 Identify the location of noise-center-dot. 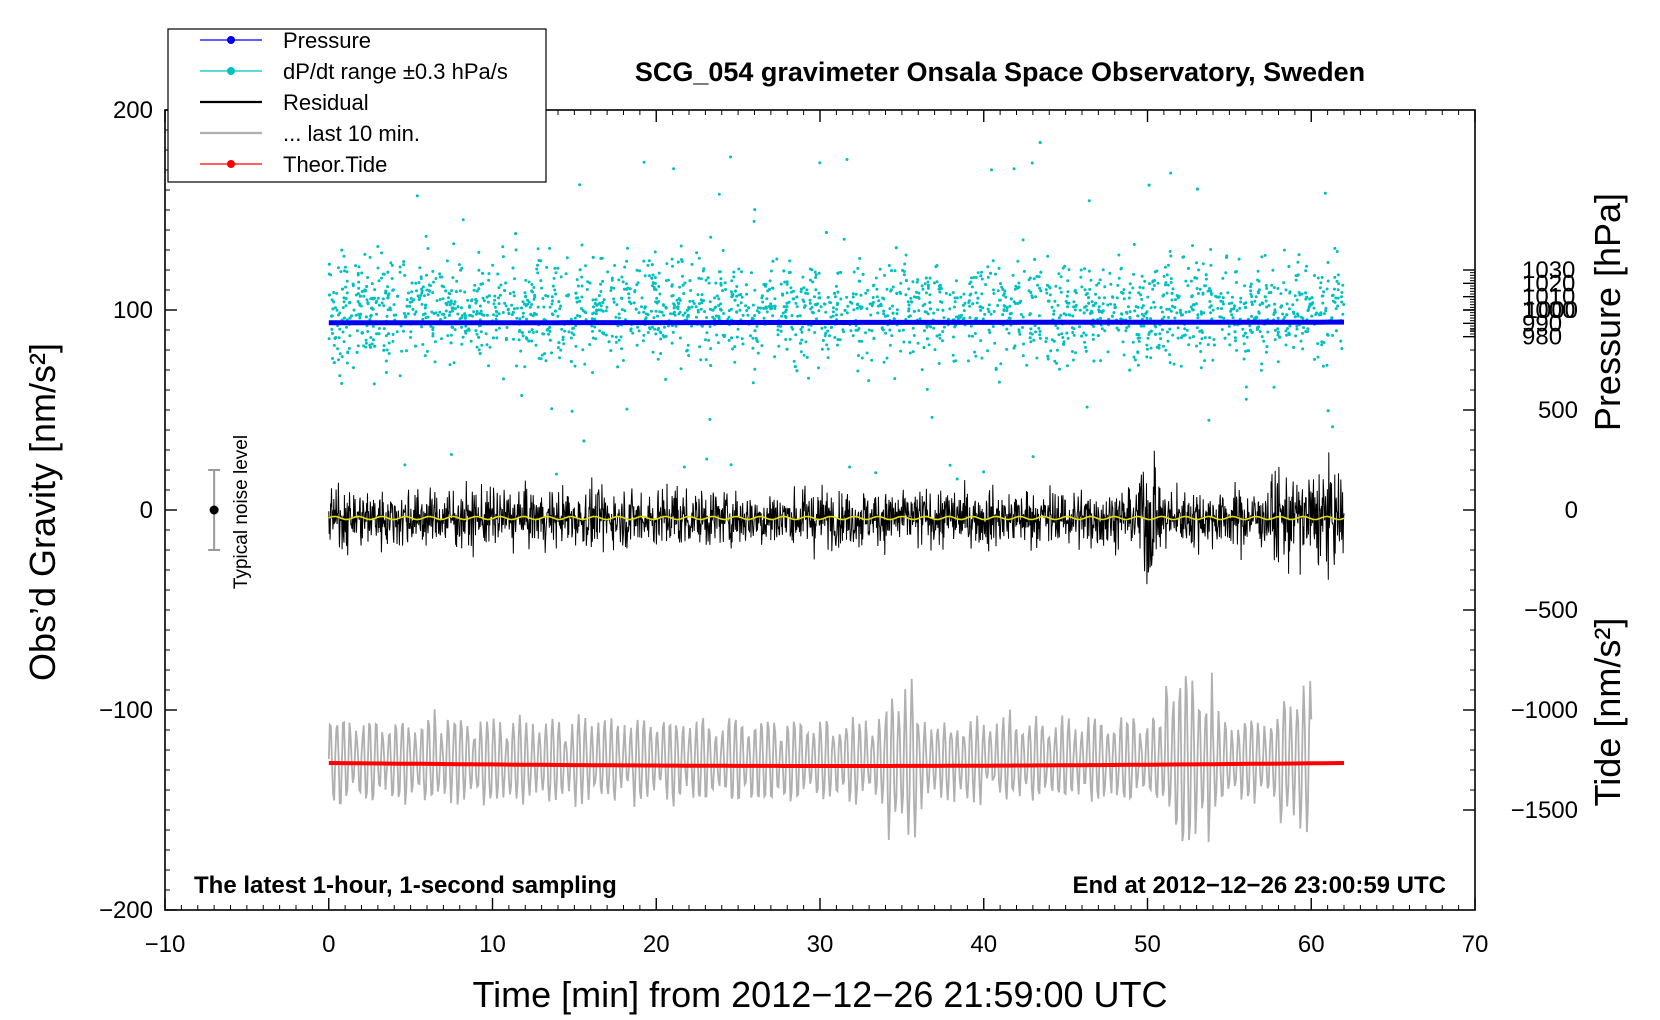
(214, 510).